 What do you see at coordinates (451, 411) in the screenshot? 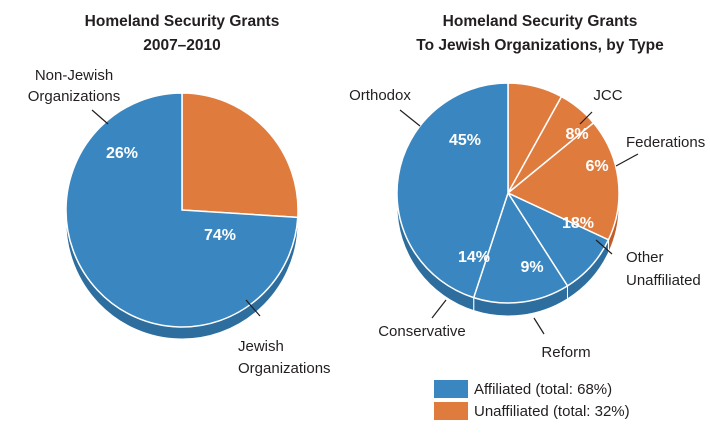
I see `legend-swatch-unaffiliated` at bounding box center [451, 411].